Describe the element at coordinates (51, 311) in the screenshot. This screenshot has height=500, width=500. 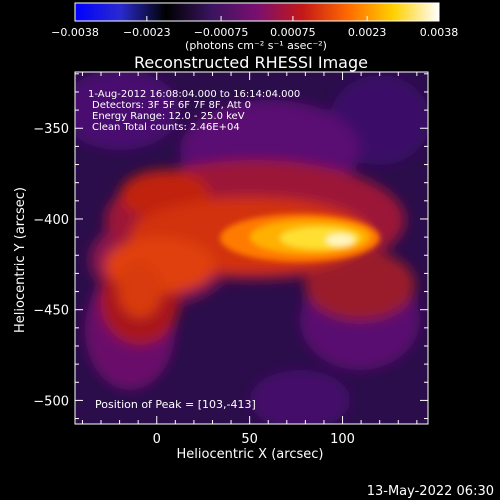
I see `y-tick-label: −450` at that location.